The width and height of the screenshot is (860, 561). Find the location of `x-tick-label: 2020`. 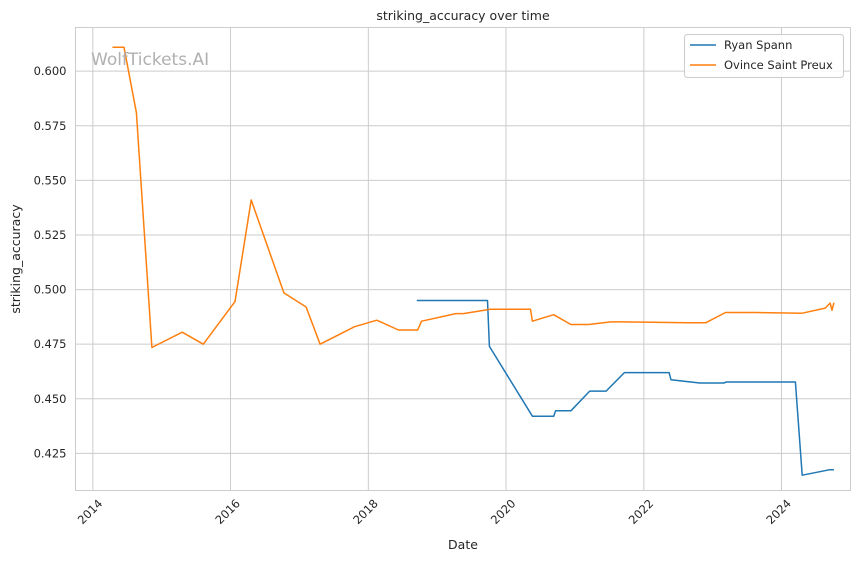

x-tick-label: 2020 is located at coordinates (503, 511).